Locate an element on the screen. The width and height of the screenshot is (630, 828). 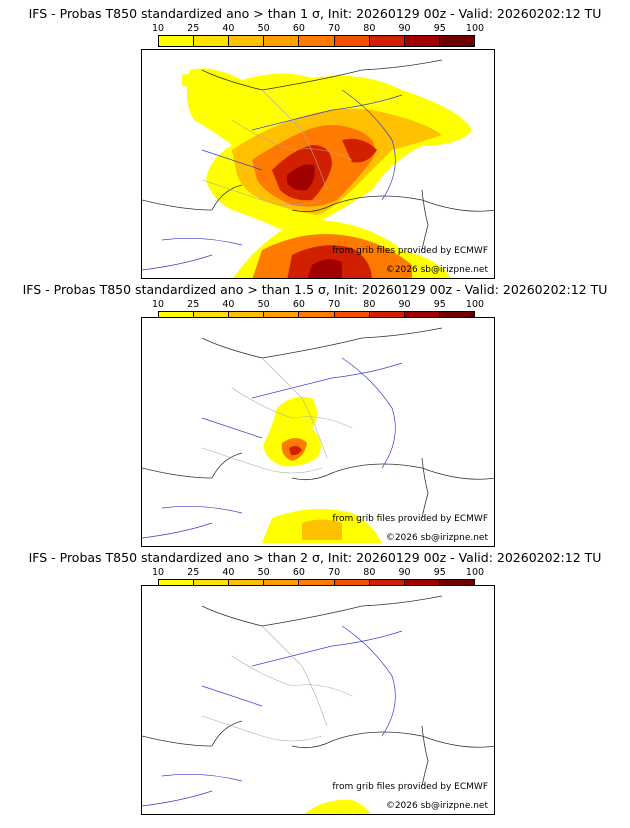
colorbar is located at coordinates (316, 41).